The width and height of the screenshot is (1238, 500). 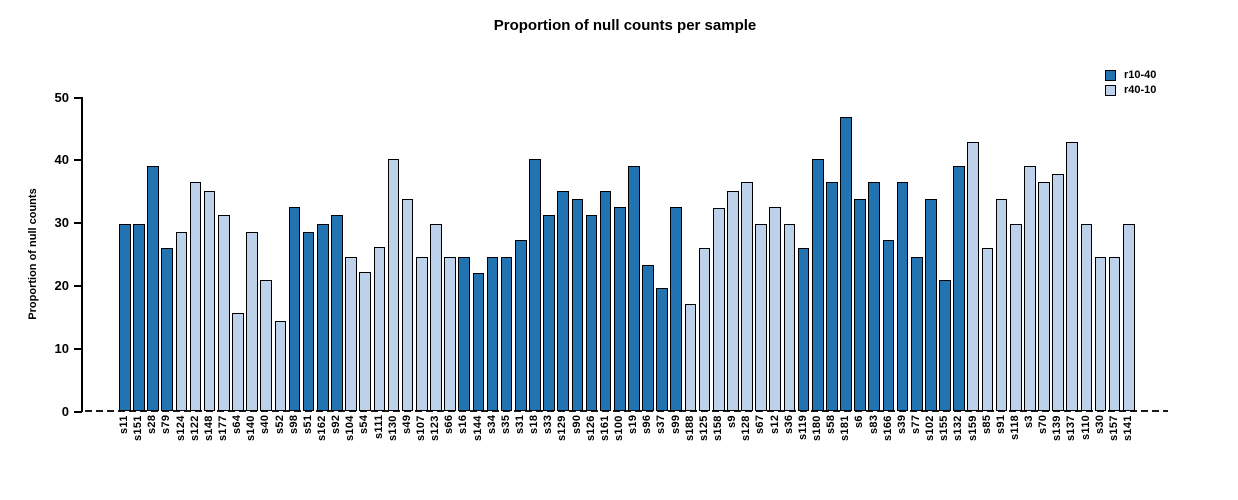 What do you see at coordinates (279, 425) in the screenshot?
I see `x-tick-label: s52` at bounding box center [279, 425].